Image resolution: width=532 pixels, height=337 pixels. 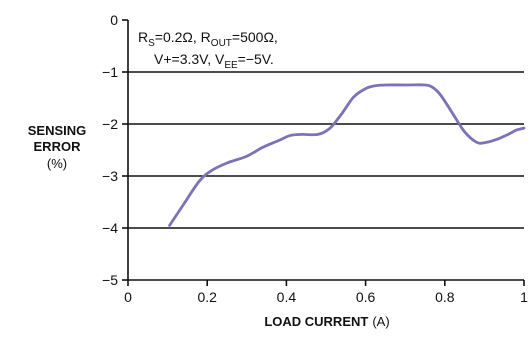 What do you see at coordinates (207, 297) in the screenshot?
I see `x-tick-label: 0.2` at bounding box center [207, 297].